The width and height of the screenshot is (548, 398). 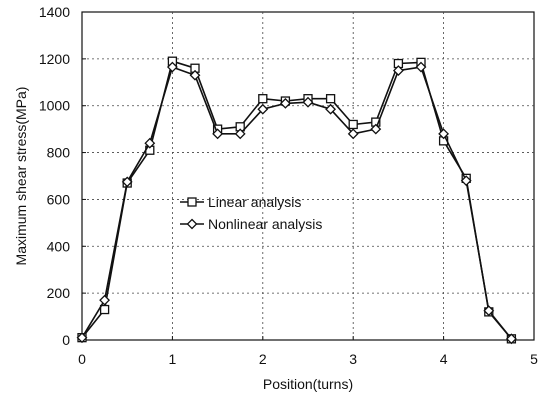 I want to click on y-tick-label: 0, so click(x=66, y=340).